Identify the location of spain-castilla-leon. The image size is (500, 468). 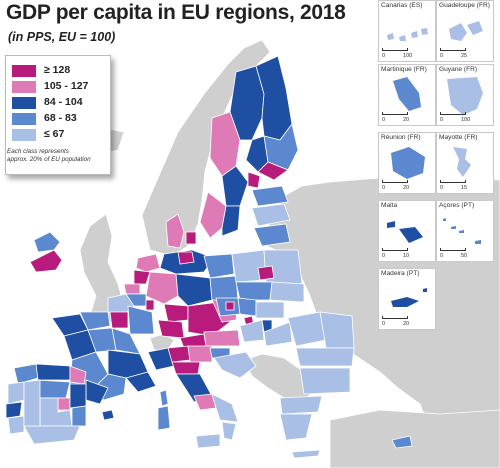
(53, 389).